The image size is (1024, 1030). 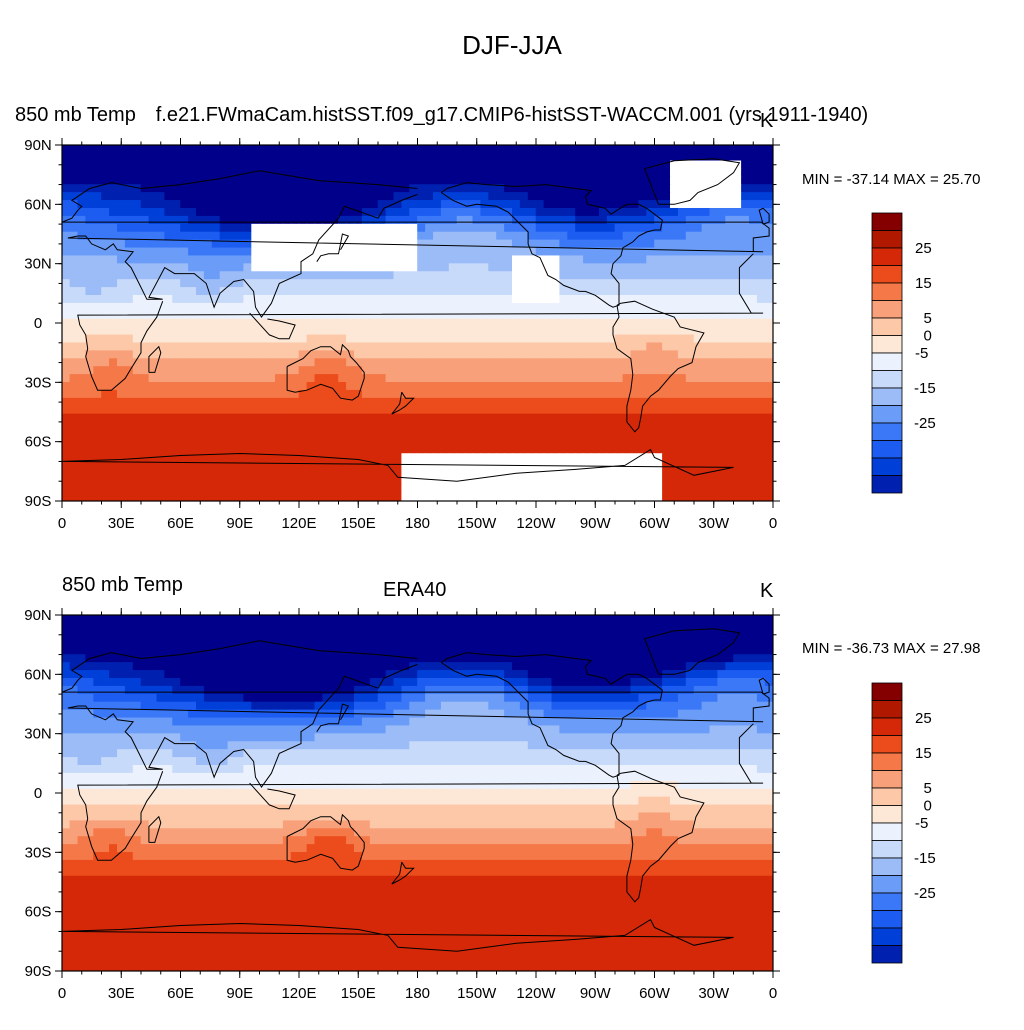 I want to click on panel2-left-title: 850 mb Temp, so click(x=122, y=585).